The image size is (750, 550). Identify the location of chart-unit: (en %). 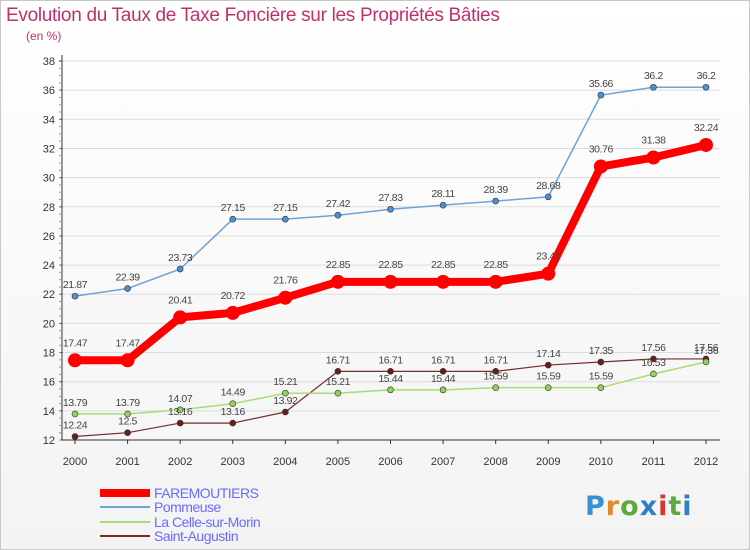
(44, 36).